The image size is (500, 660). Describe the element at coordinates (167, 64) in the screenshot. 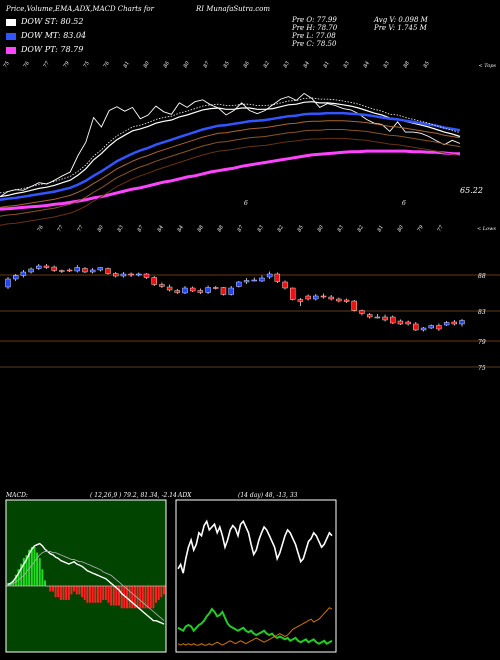

I see `top-label: 86` at that location.